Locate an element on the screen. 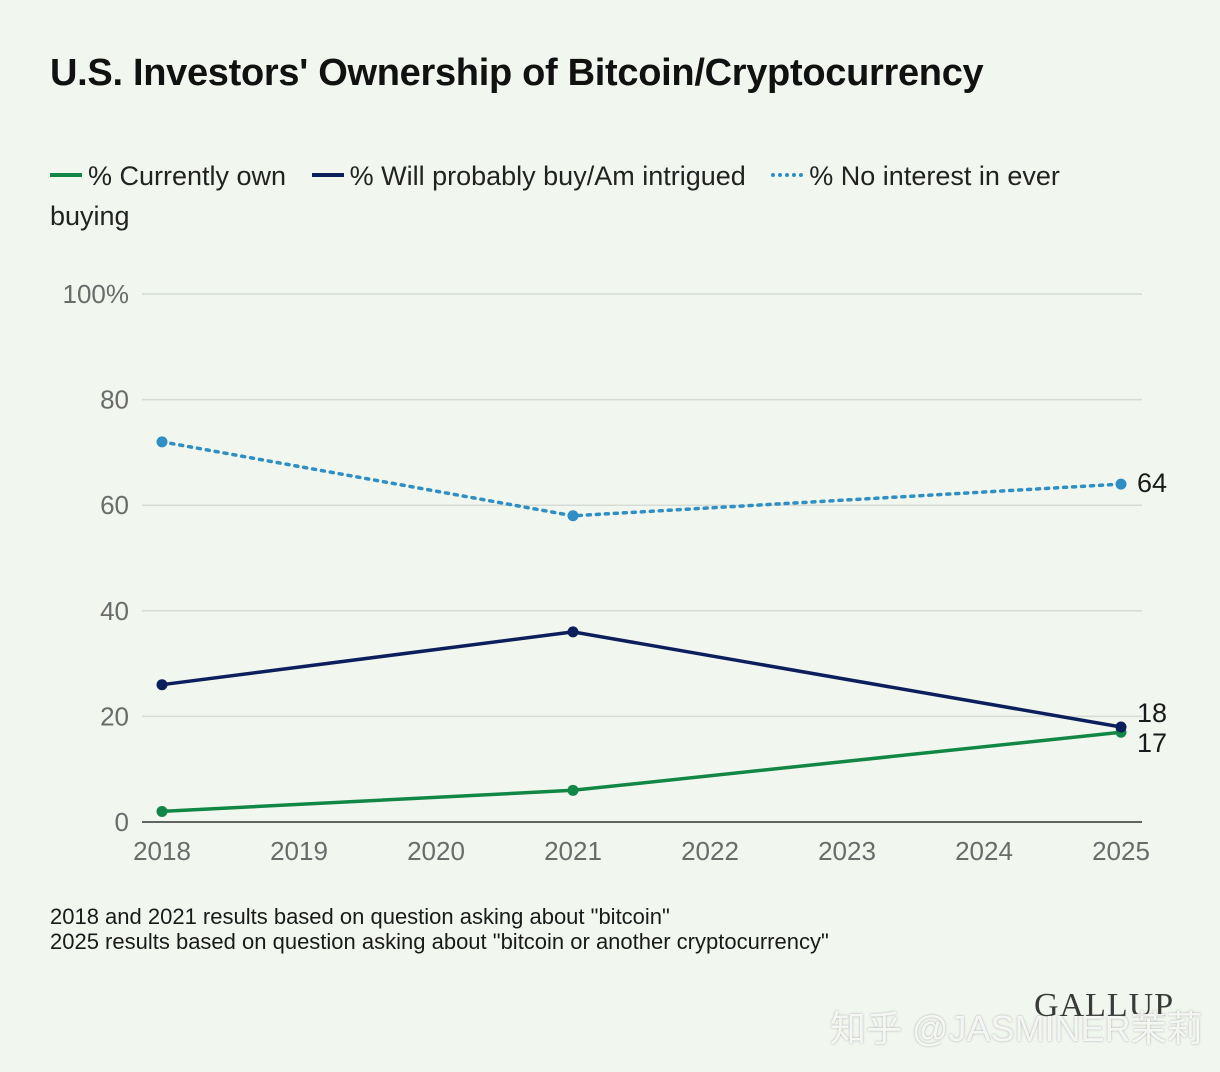 This screenshot has width=1220, height=1072. x-tick-label: 2022 is located at coordinates (710, 851).